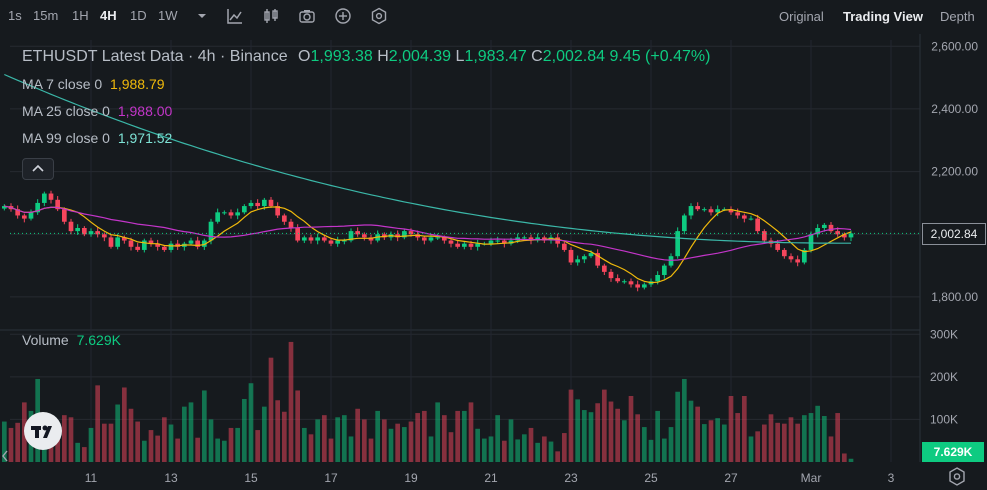 This screenshot has height=490, width=987. I want to click on timeframe-4h: 4H, so click(108, 15).